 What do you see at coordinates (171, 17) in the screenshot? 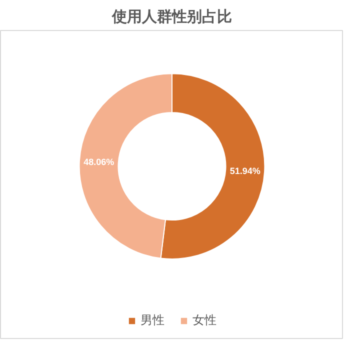
I see `chart-title: 使用人群性别占比` at bounding box center [171, 17].